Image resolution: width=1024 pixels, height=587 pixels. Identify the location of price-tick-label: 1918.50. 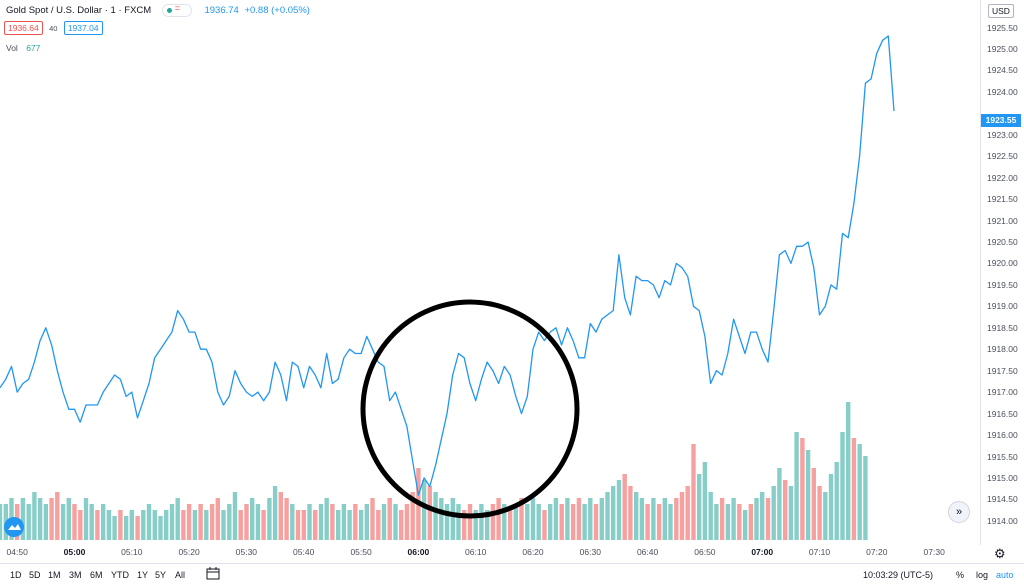
(1002, 327).